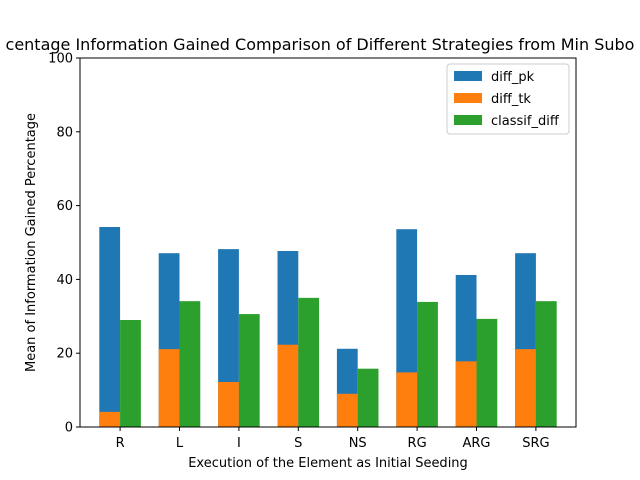  Describe the element at coordinates (130, 373) in the screenshot. I see `bar-classif_diff-r` at that location.